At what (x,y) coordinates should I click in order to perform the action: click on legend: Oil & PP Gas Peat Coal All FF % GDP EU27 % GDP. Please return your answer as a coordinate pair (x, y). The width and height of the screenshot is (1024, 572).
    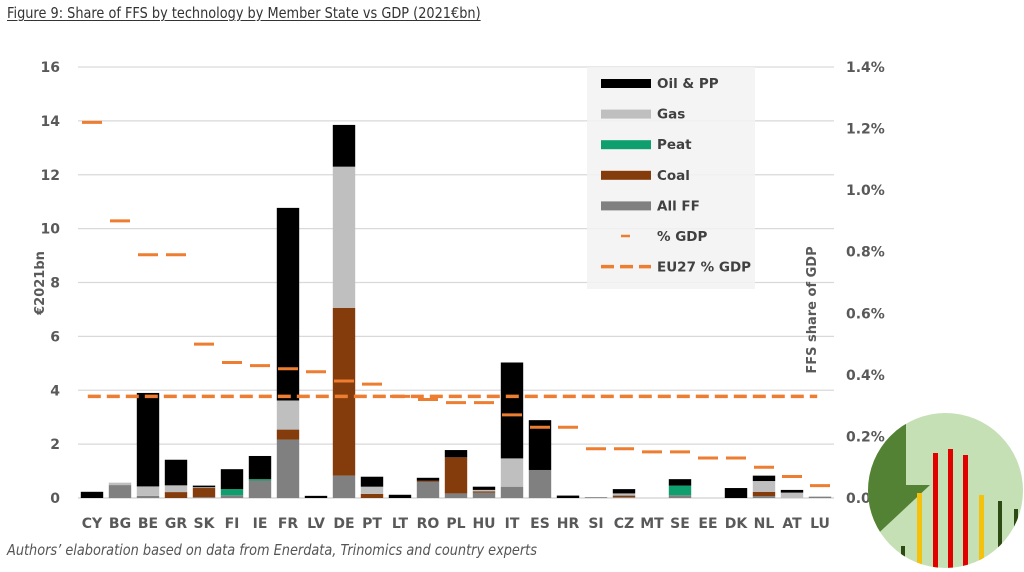
    Looking at the image, I should click on (671, 178).